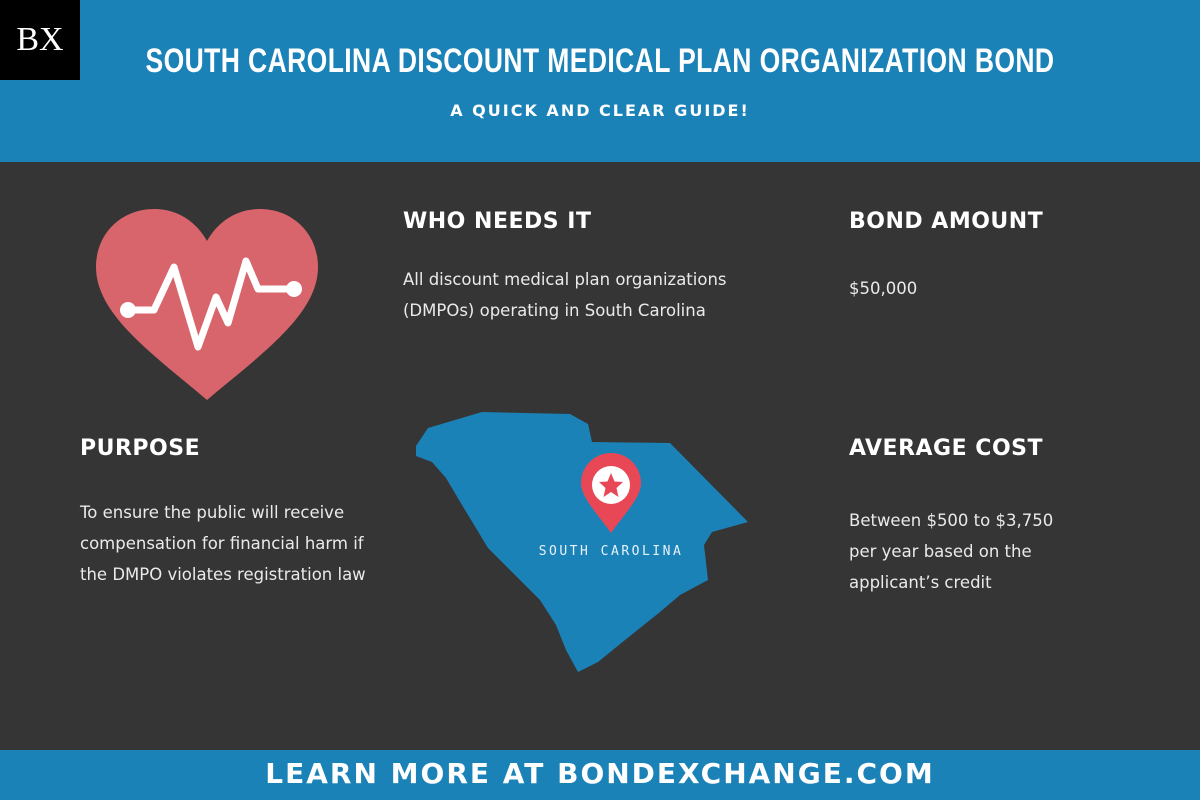 This screenshot has width=1200, height=800. I want to click on text-line: the DMPO violates registration law, so click(223, 574).